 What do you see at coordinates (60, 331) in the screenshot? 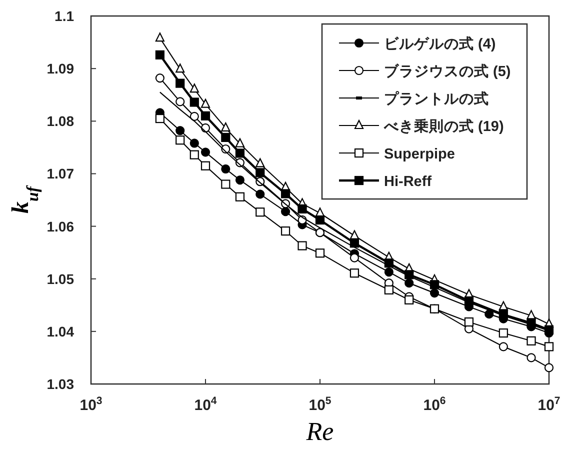
I see `y-tick-label: 1.04` at bounding box center [60, 331].